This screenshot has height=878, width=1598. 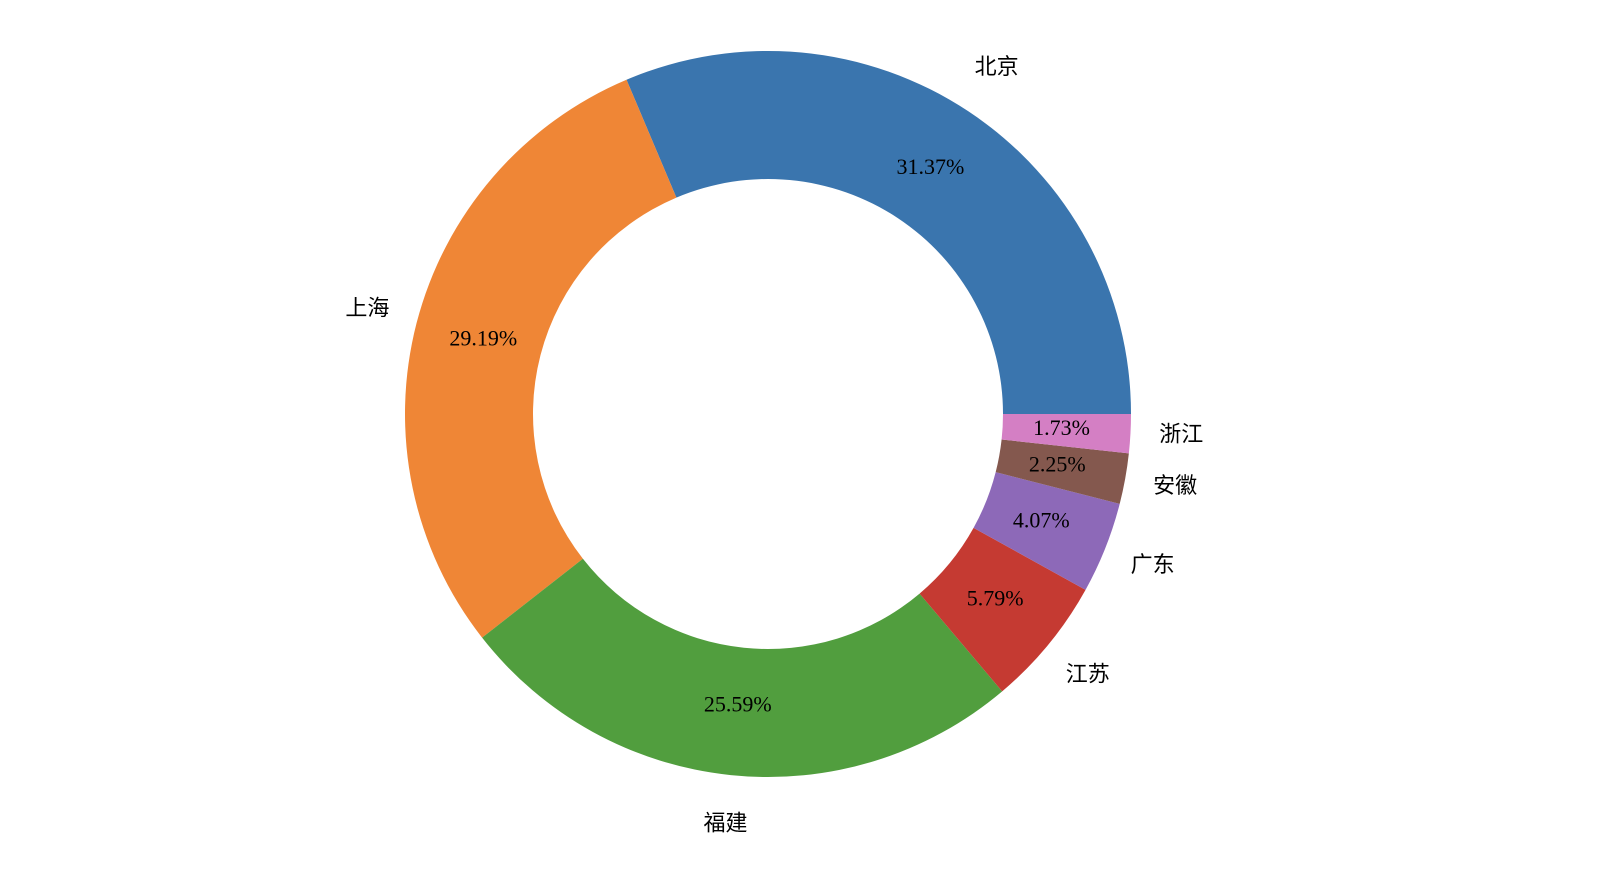 I want to click on slice-label: 北京, so click(x=997, y=66).